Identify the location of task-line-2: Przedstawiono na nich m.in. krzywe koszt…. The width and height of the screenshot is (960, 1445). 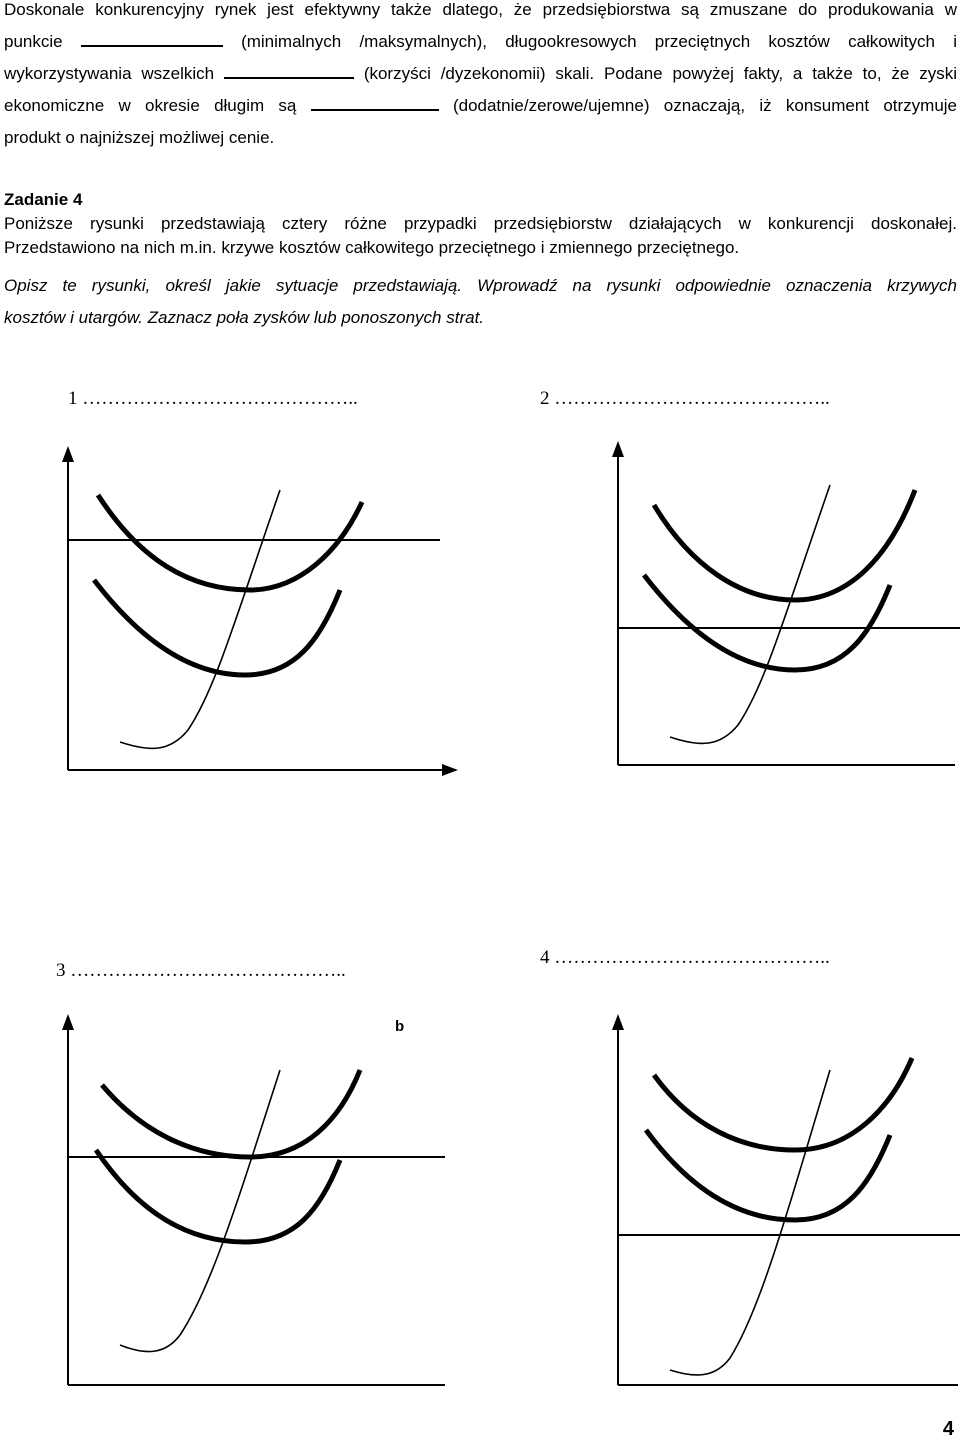
(372, 247).